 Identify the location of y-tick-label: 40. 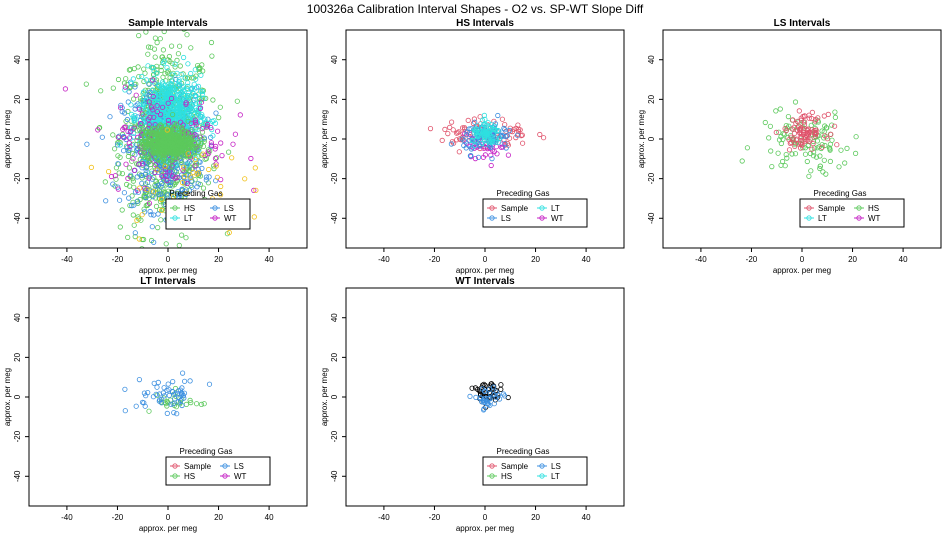
(334, 59).